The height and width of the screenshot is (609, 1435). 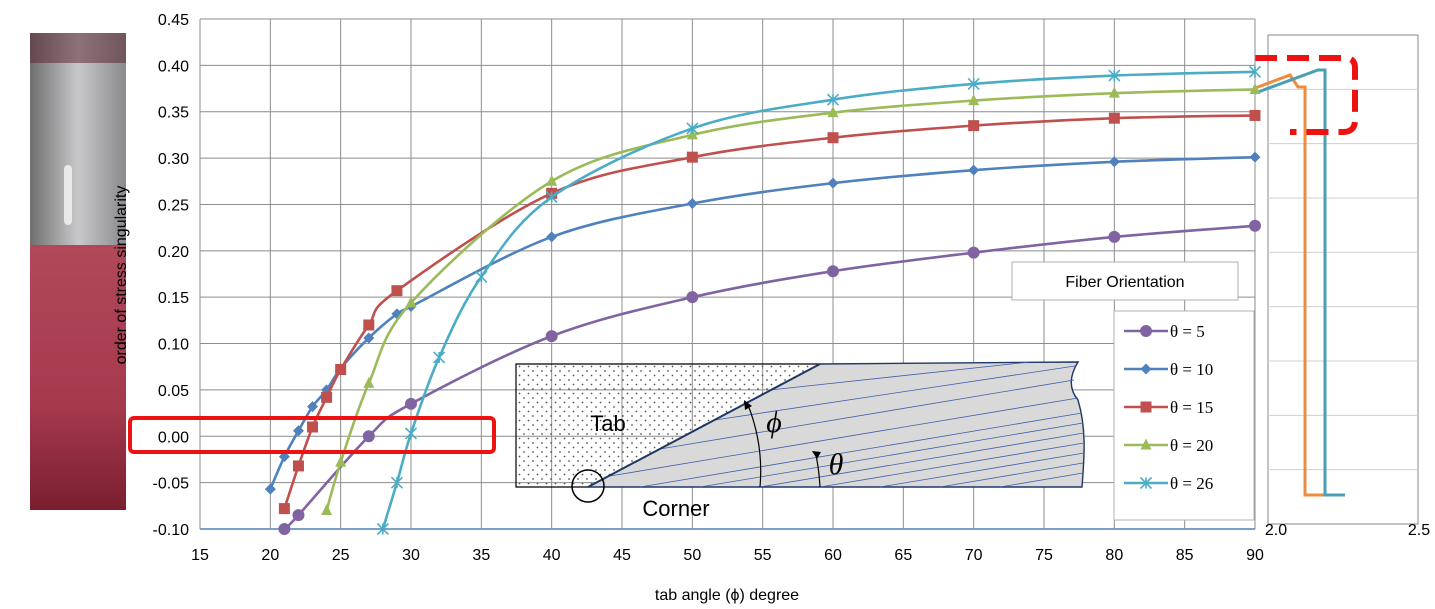 What do you see at coordinates (903, 555) in the screenshot?
I see `x-tick-label: 65` at bounding box center [903, 555].